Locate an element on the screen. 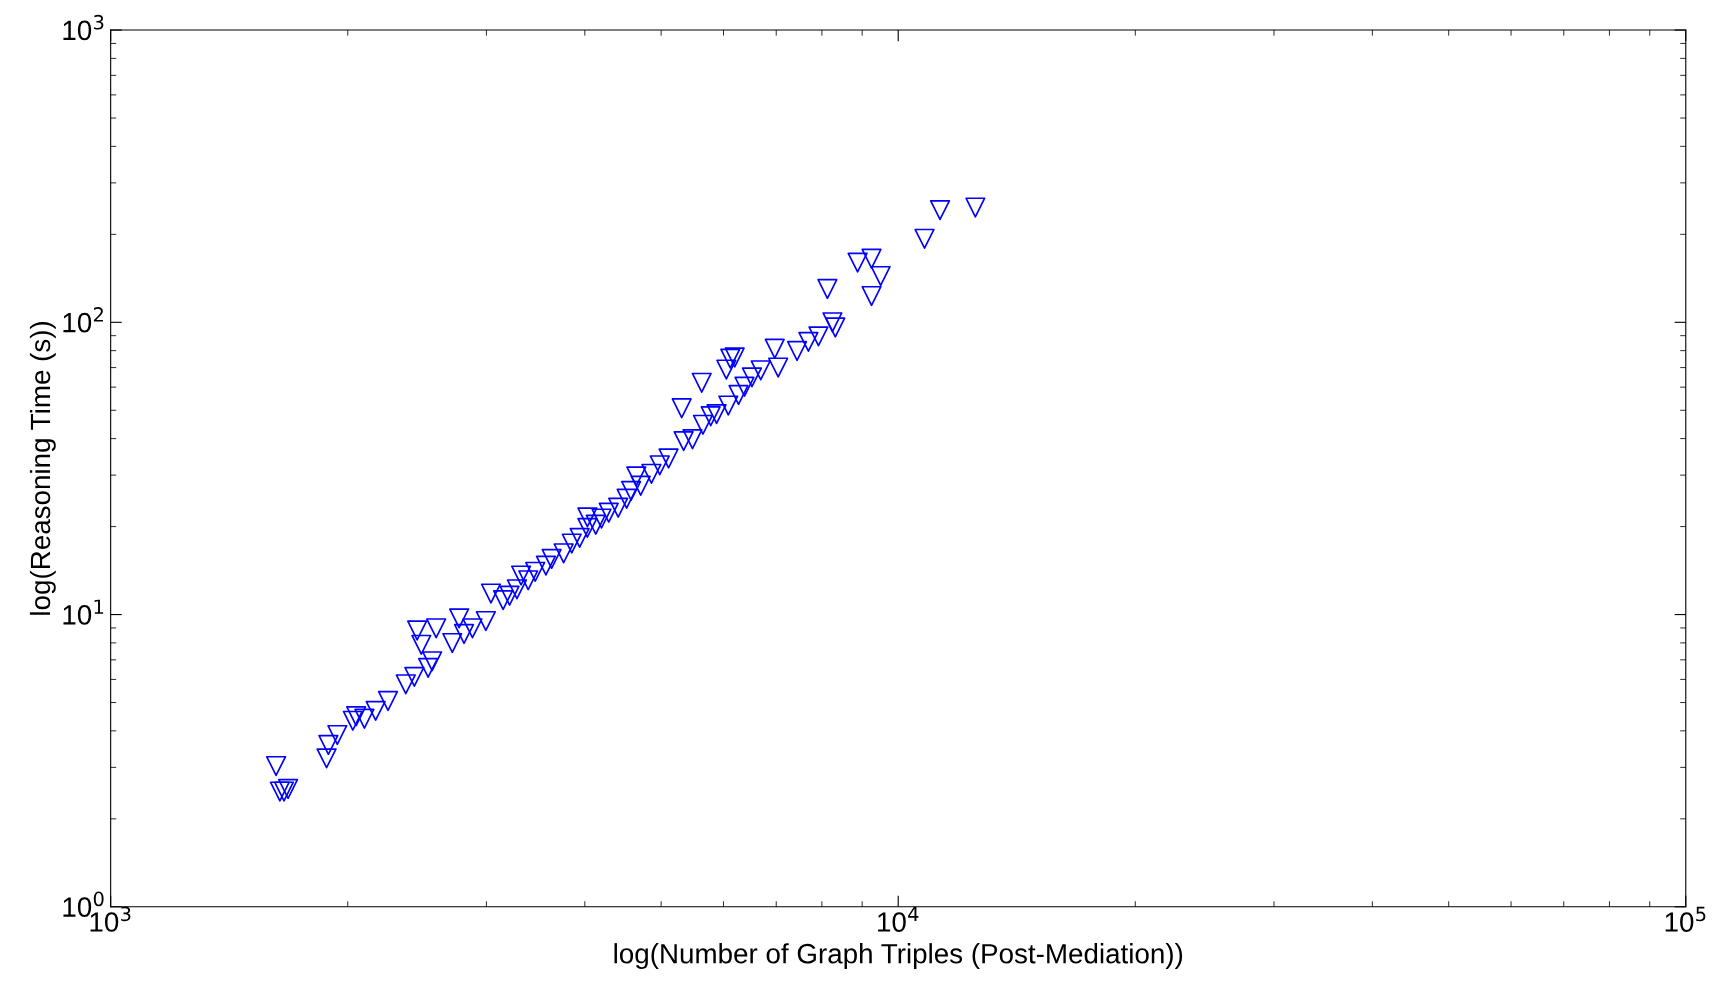  y-tick-label: 10$^{3}$ is located at coordinates (83, 27).